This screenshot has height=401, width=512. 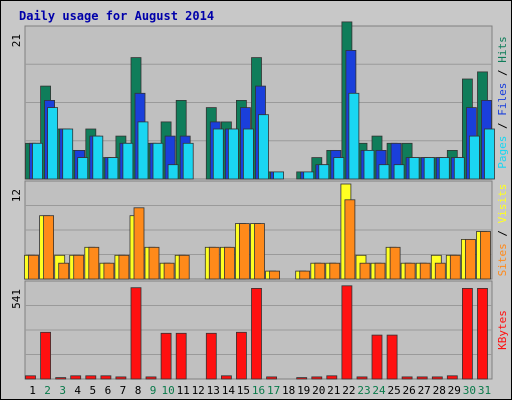 What do you see at coordinates (153, 390) in the screenshot?
I see `x-tick-label: 9` at bounding box center [153, 390].